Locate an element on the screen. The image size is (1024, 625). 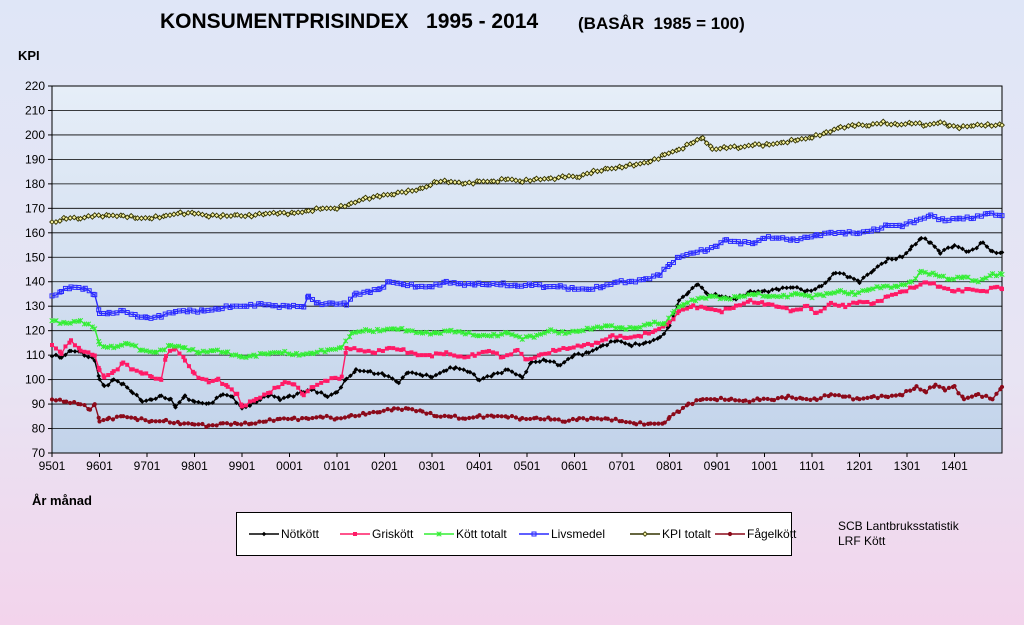
legend-label: Livsmedel is located at coordinates (578, 533).